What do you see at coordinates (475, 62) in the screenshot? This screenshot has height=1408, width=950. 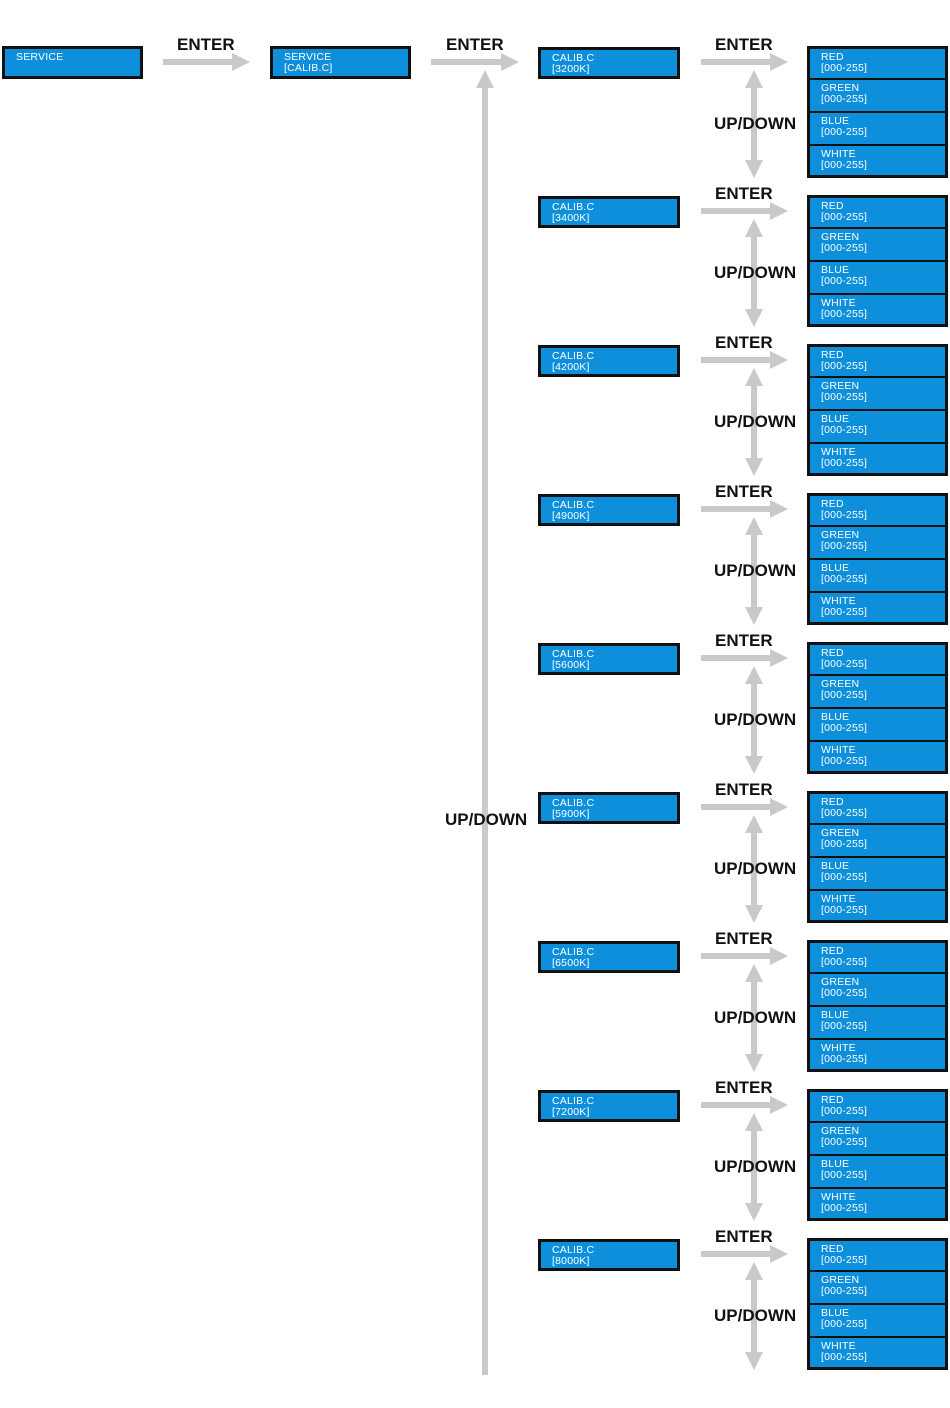 I see `enter-arrow-calib` at bounding box center [475, 62].